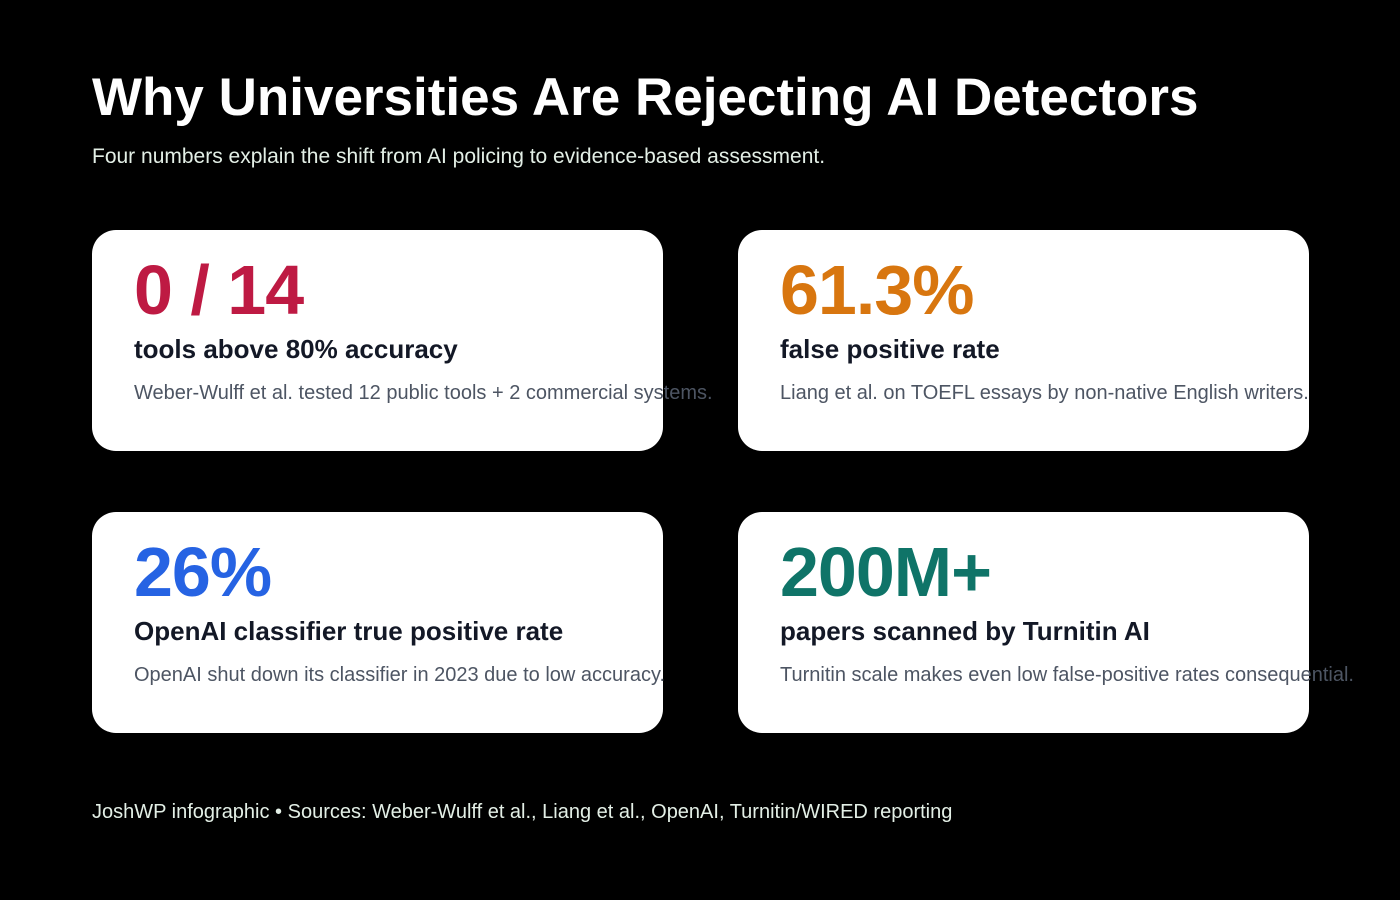  What do you see at coordinates (349, 631) in the screenshot?
I see `stat-label: OpenAI classifier true positive rate` at bounding box center [349, 631].